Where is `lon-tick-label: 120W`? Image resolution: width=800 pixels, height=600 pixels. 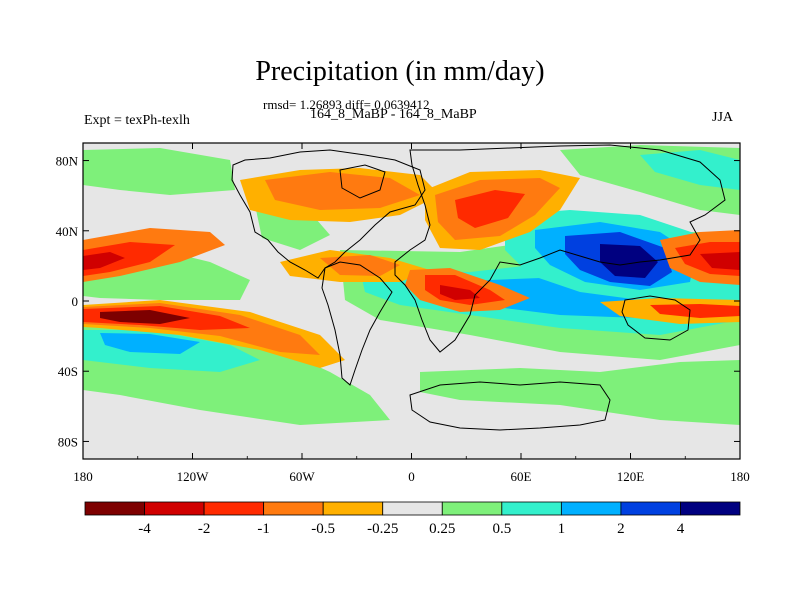
lon-tick-label: 120W is located at coordinates (193, 476).